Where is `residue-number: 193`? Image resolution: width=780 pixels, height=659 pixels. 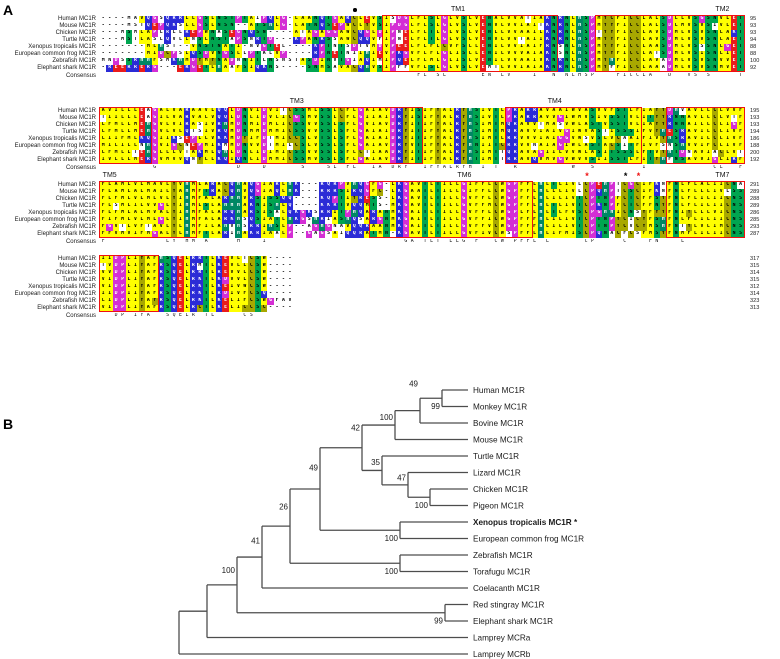 residue-number: 193 is located at coordinates (755, 125).